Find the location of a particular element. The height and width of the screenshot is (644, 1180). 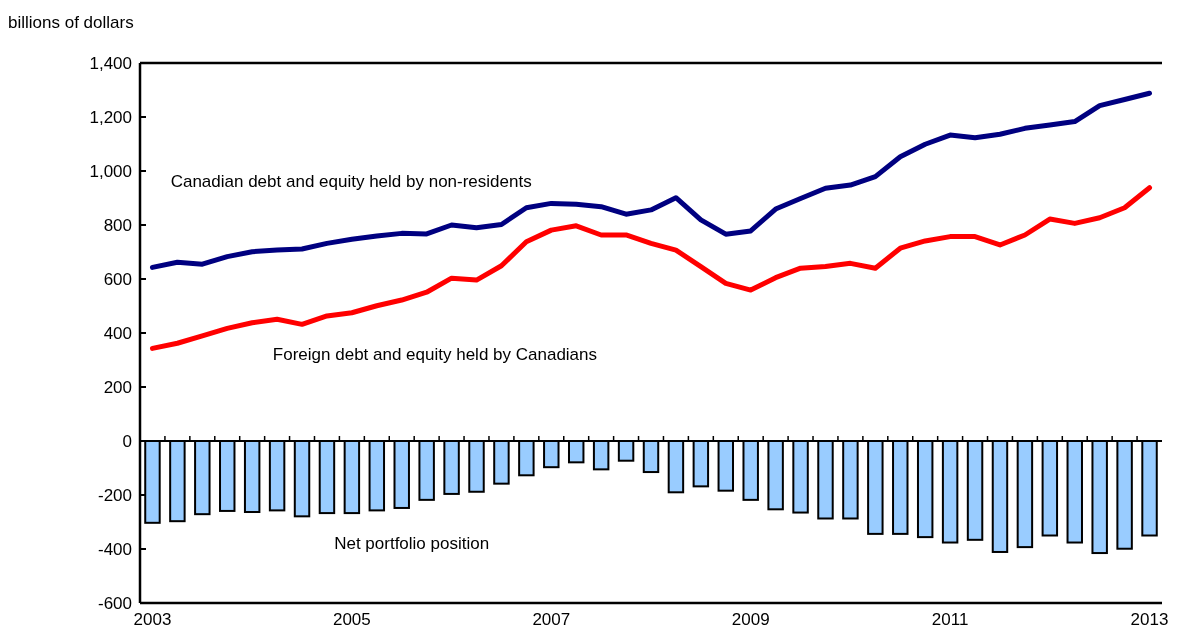

y-tick-label: -600 is located at coordinates (114, 603).